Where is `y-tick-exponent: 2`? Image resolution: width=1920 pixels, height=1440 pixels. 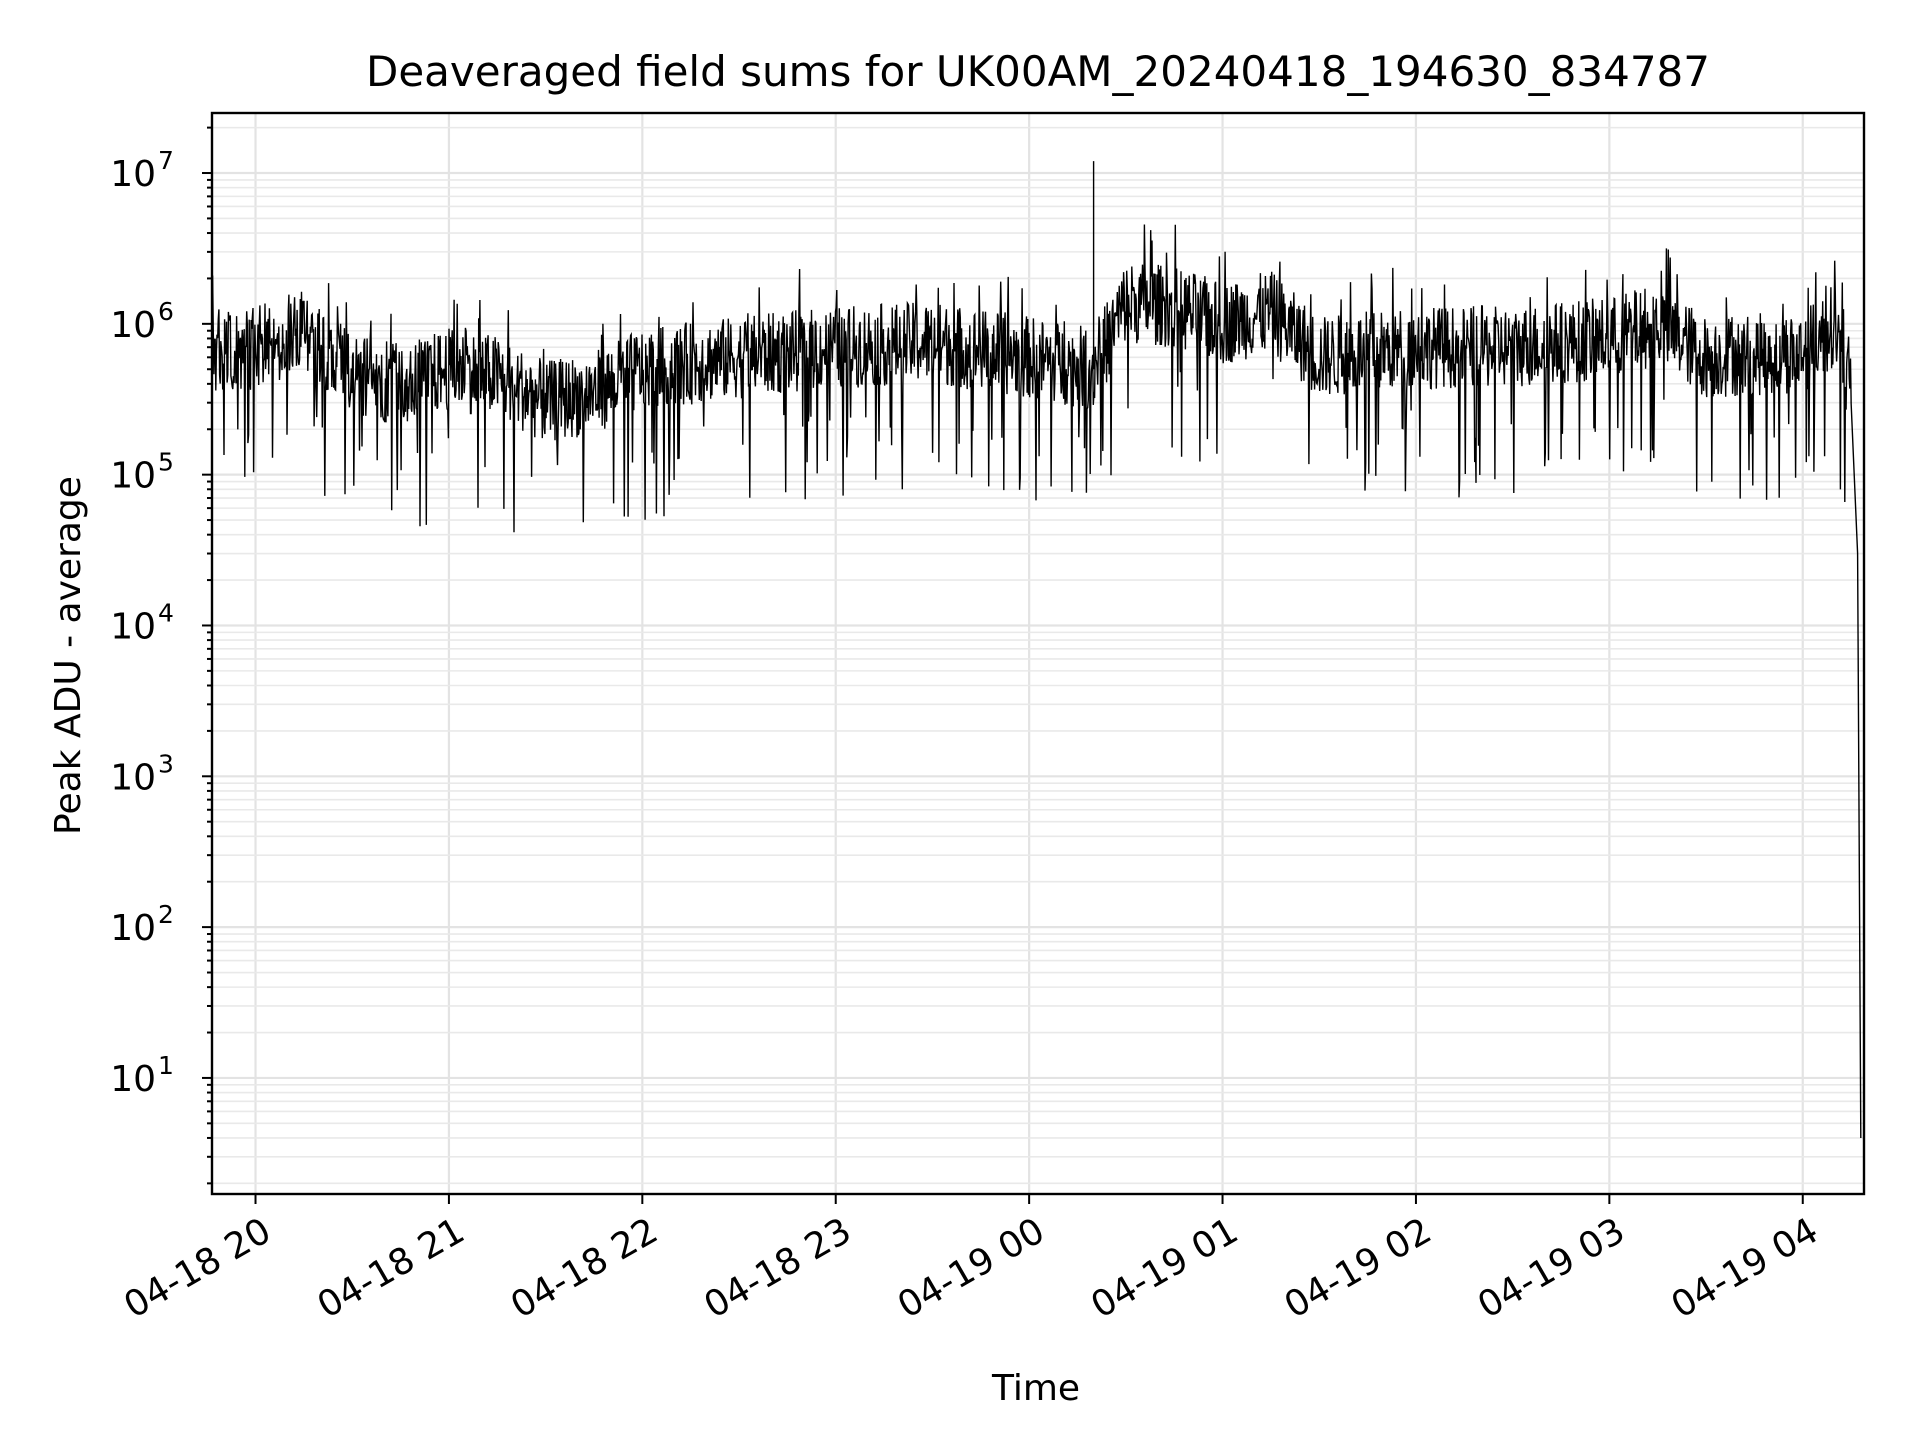
y-tick-exponent: 2 is located at coordinates (166, 914).